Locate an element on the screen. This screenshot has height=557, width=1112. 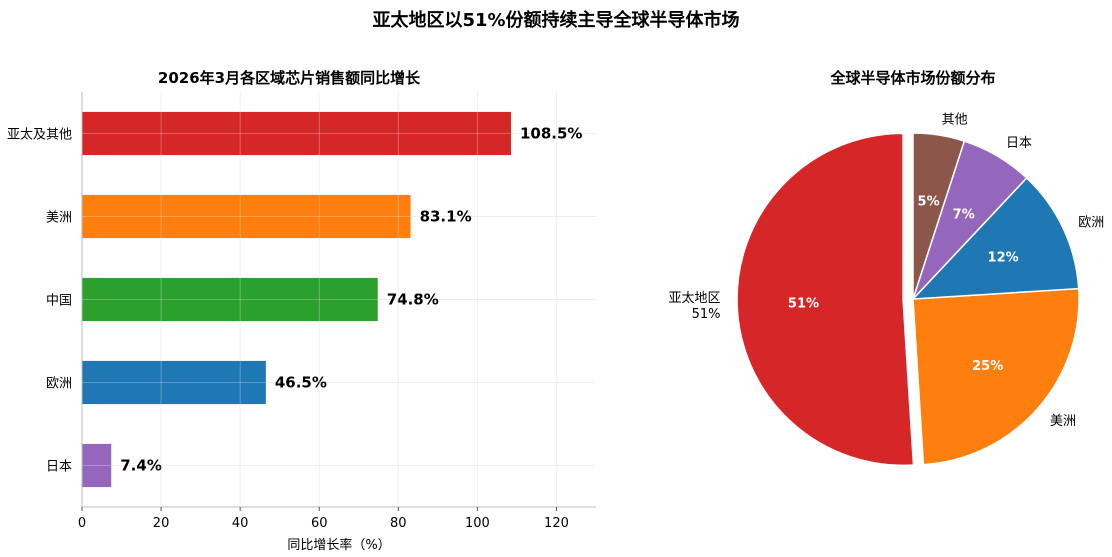
y-tick-label: 美洲 is located at coordinates (59, 218).